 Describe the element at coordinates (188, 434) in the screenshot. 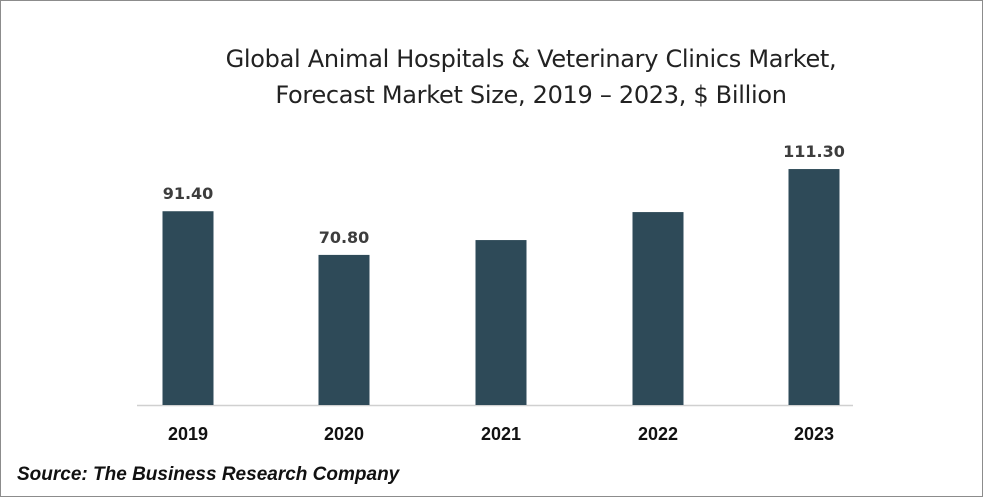

I see `x-tick-label-2019: 2019` at that location.